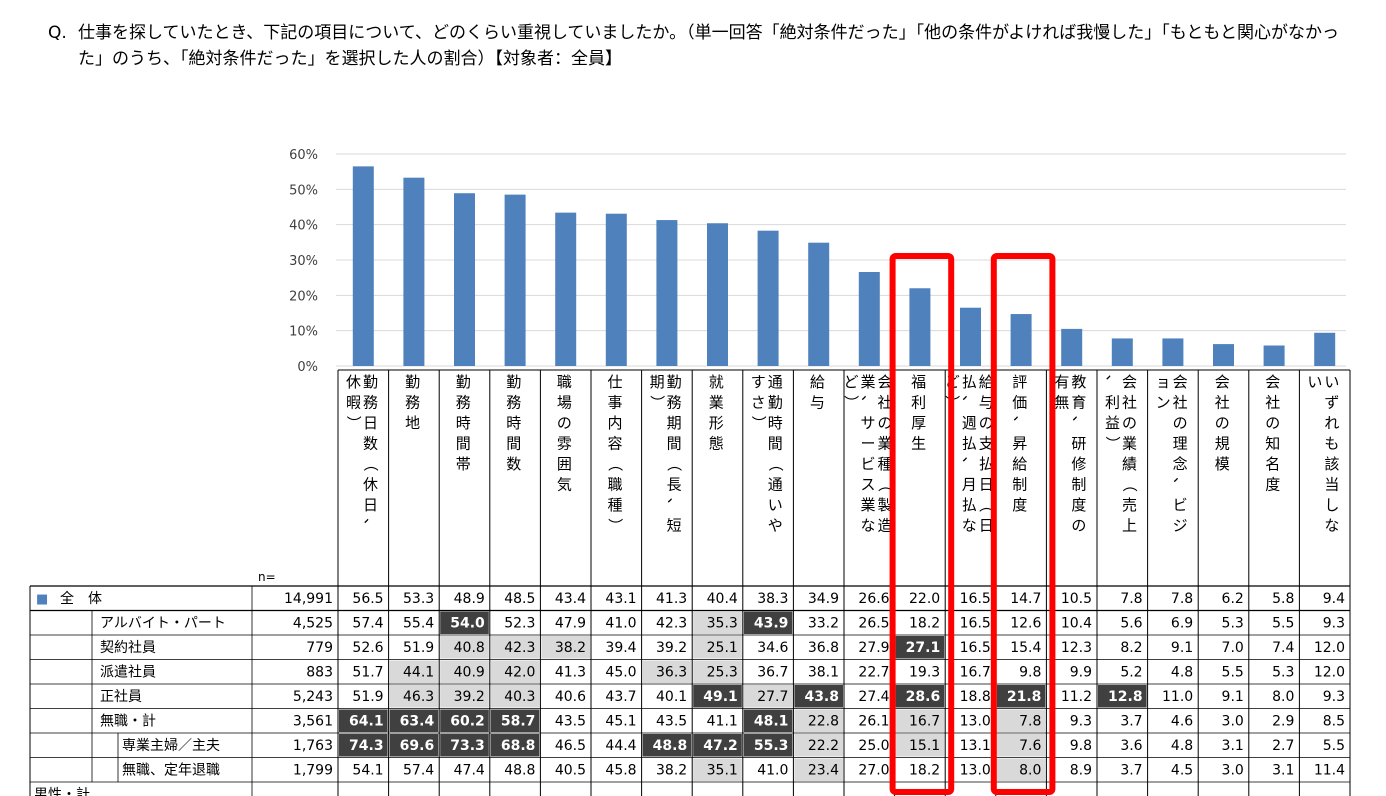 The width and height of the screenshot is (1386, 796). I want to click on table-cell-value: 18.2, so click(924, 624).